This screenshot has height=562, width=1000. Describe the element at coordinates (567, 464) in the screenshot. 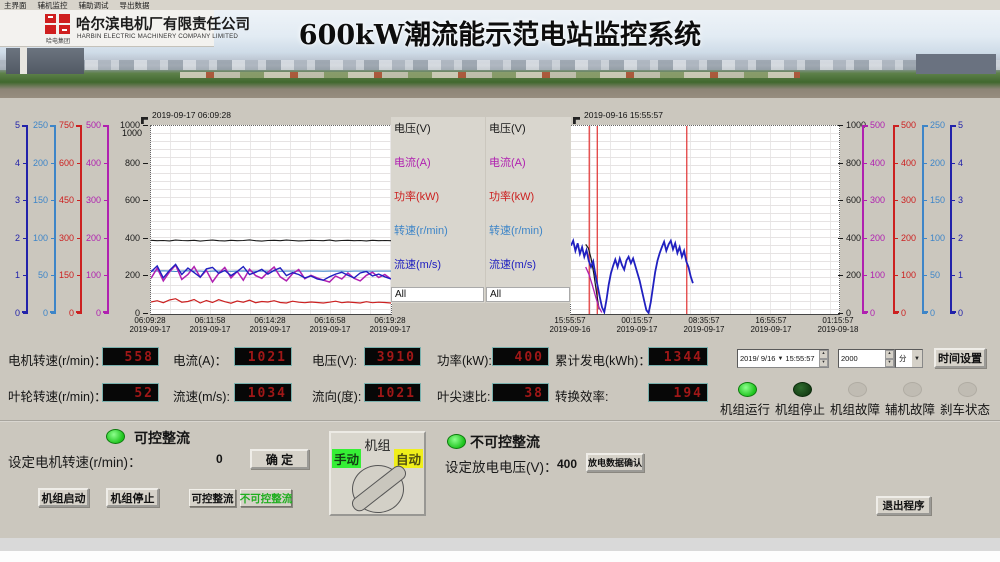

I see `set-discharge-voltage-value: 400` at that location.